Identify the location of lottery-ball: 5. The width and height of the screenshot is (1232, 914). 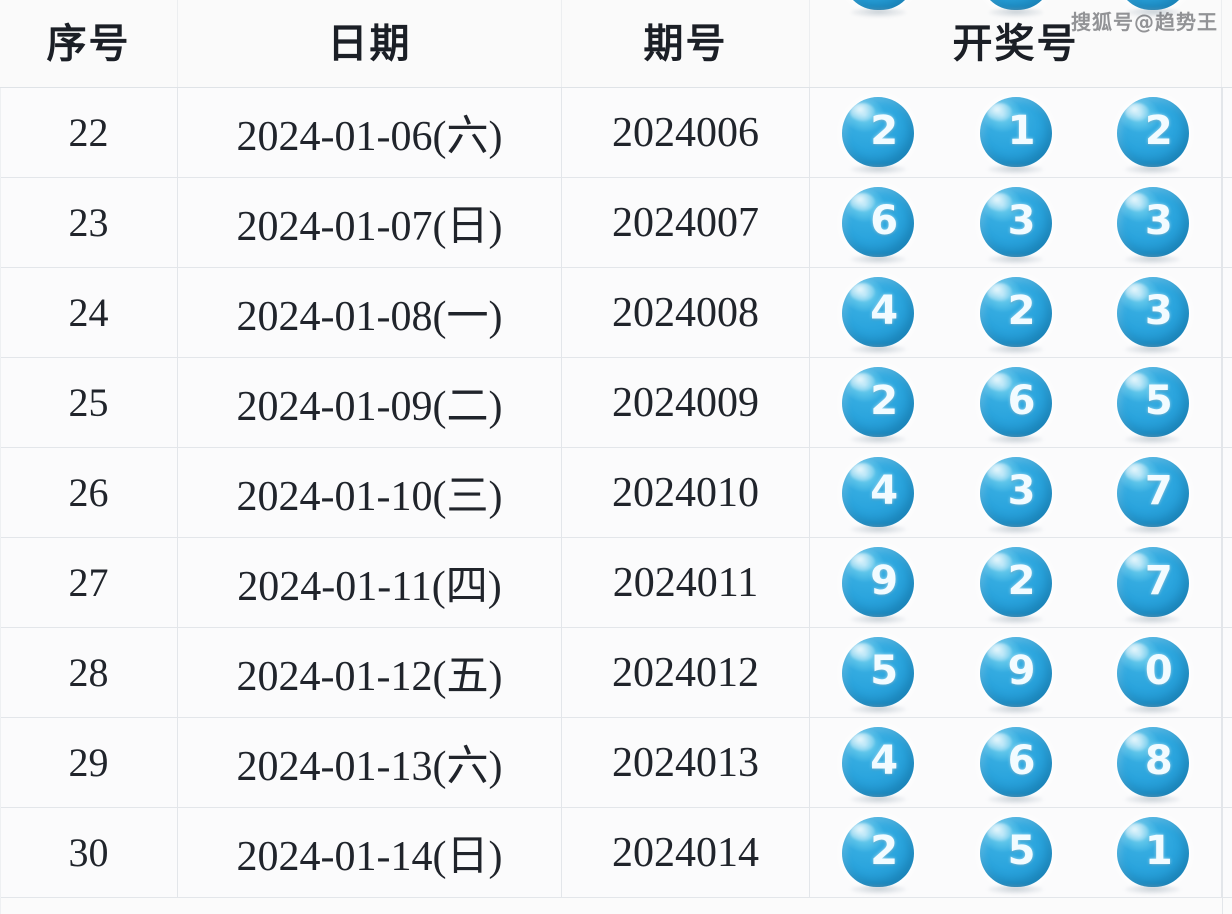
(1015, 855).